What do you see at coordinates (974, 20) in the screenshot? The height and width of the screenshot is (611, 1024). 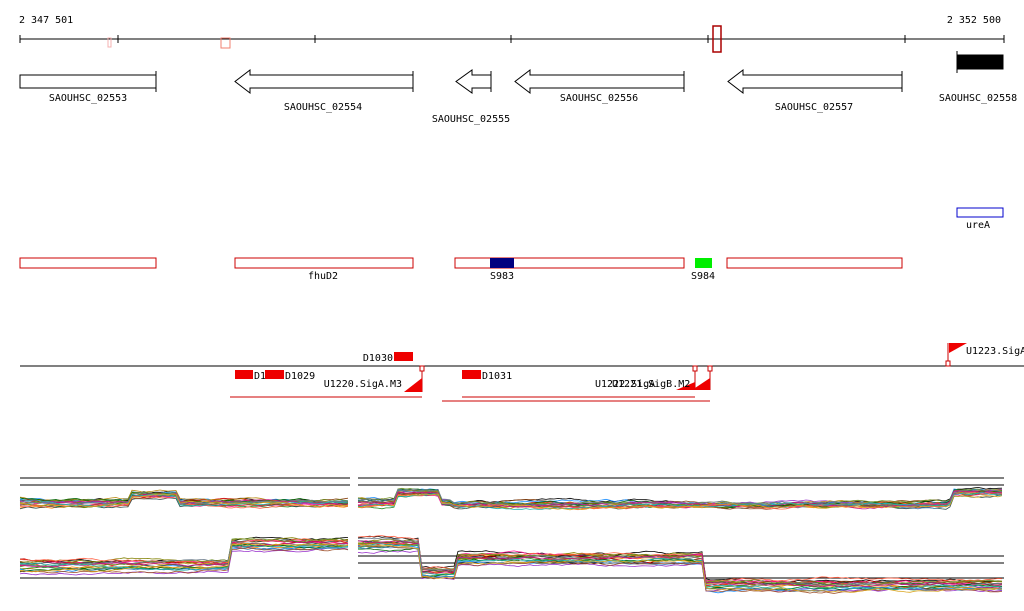 I see `ruler-end-label: 2 352 500` at bounding box center [974, 20].